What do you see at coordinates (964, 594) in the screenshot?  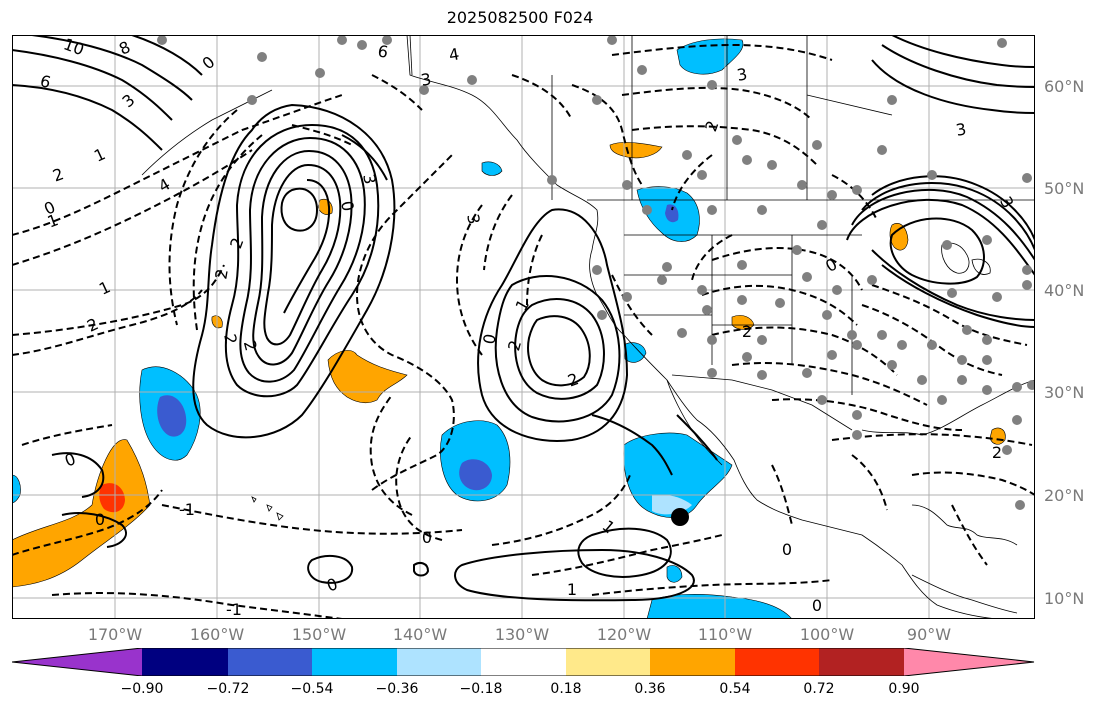 I see `central-america` at bounding box center [964, 594].